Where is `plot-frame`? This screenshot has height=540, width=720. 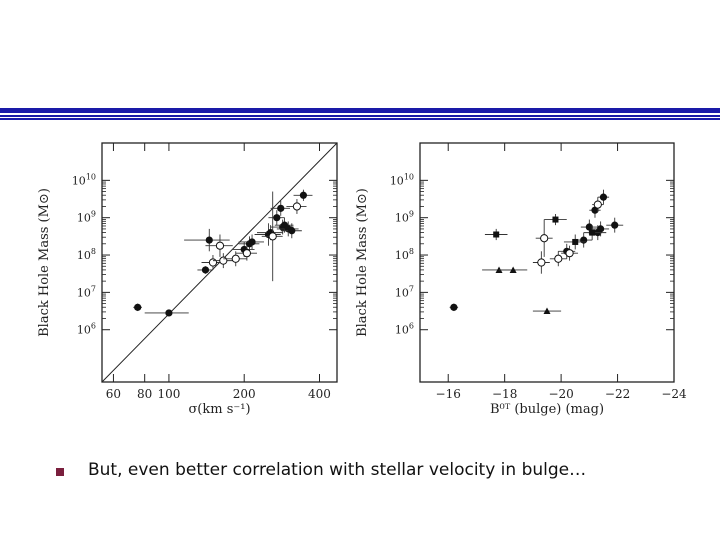
plot-frame is located at coordinates (219, 262).